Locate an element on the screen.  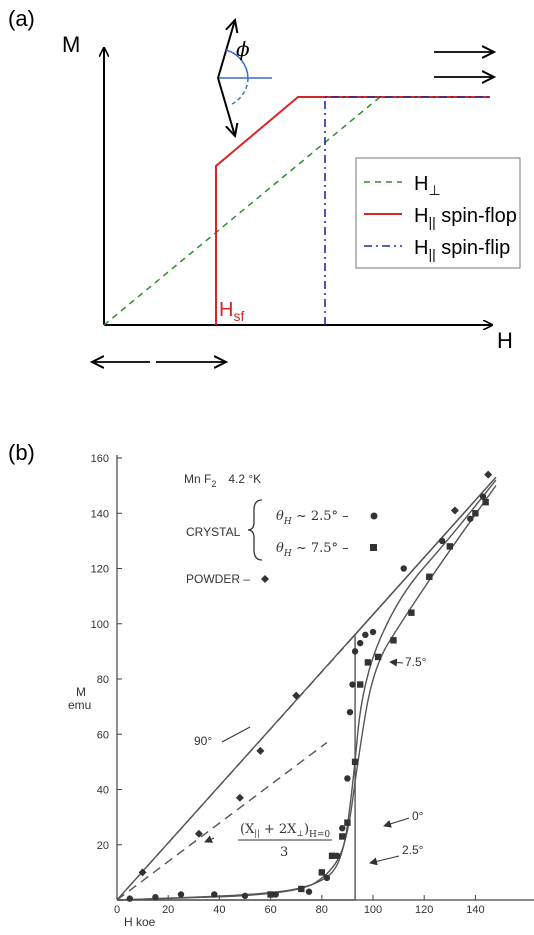
panel-b-xlabel: H koe is located at coordinates (140, 922).